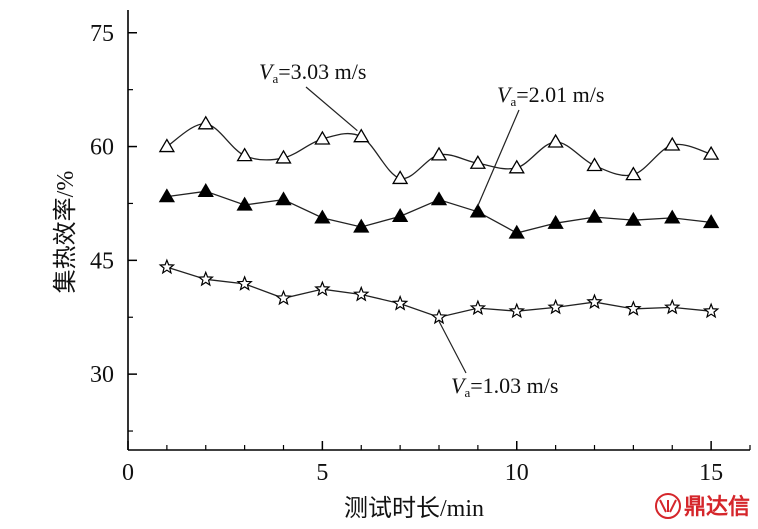  Describe the element at coordinates (560, 94) in the screenshot. I see `annotation-rest: =2.01 m/s` at that location.